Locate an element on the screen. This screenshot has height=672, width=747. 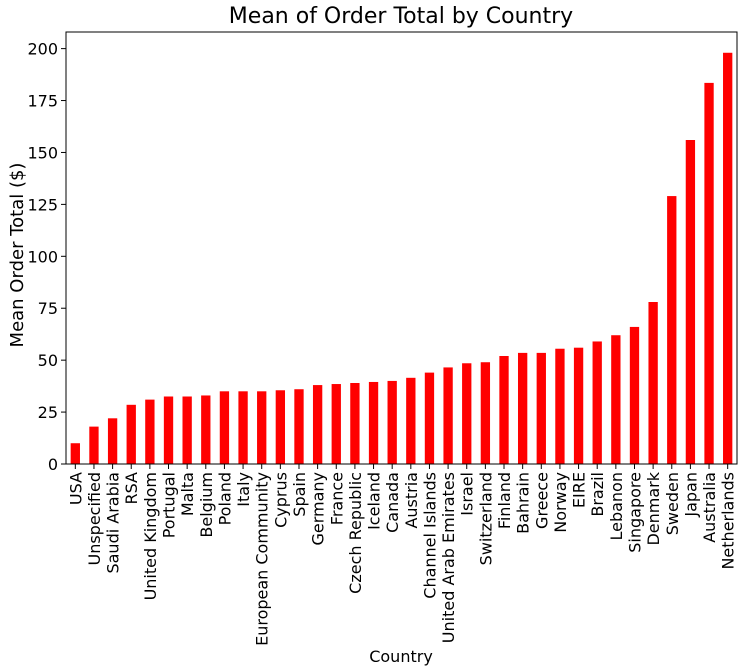
x-tick-label: Lebanon is located at coordinates (616, 506).